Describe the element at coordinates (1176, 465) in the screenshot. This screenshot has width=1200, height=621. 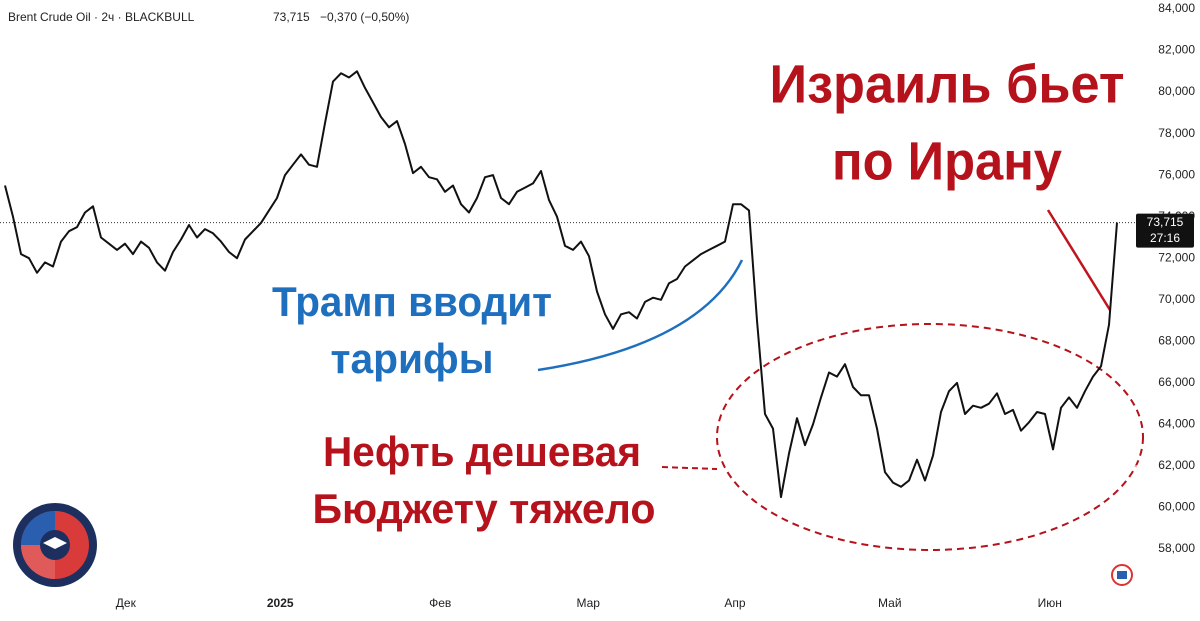
I see `y-tick-label: 62,000` at that location.